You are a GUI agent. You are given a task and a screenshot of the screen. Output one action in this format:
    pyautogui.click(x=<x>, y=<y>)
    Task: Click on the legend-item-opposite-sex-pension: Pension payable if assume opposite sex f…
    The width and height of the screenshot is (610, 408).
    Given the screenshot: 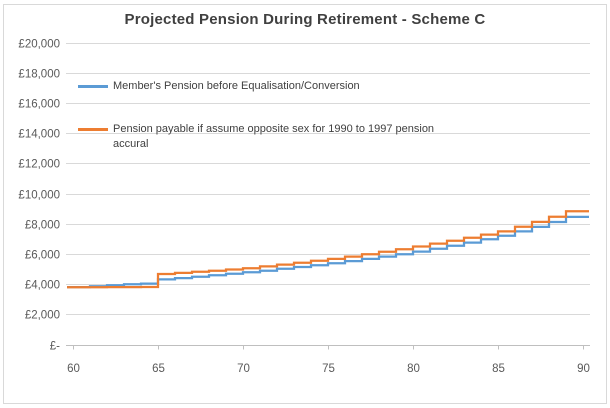 What is the action you would take?
    pyautogui.click(x=271, y=137)
    